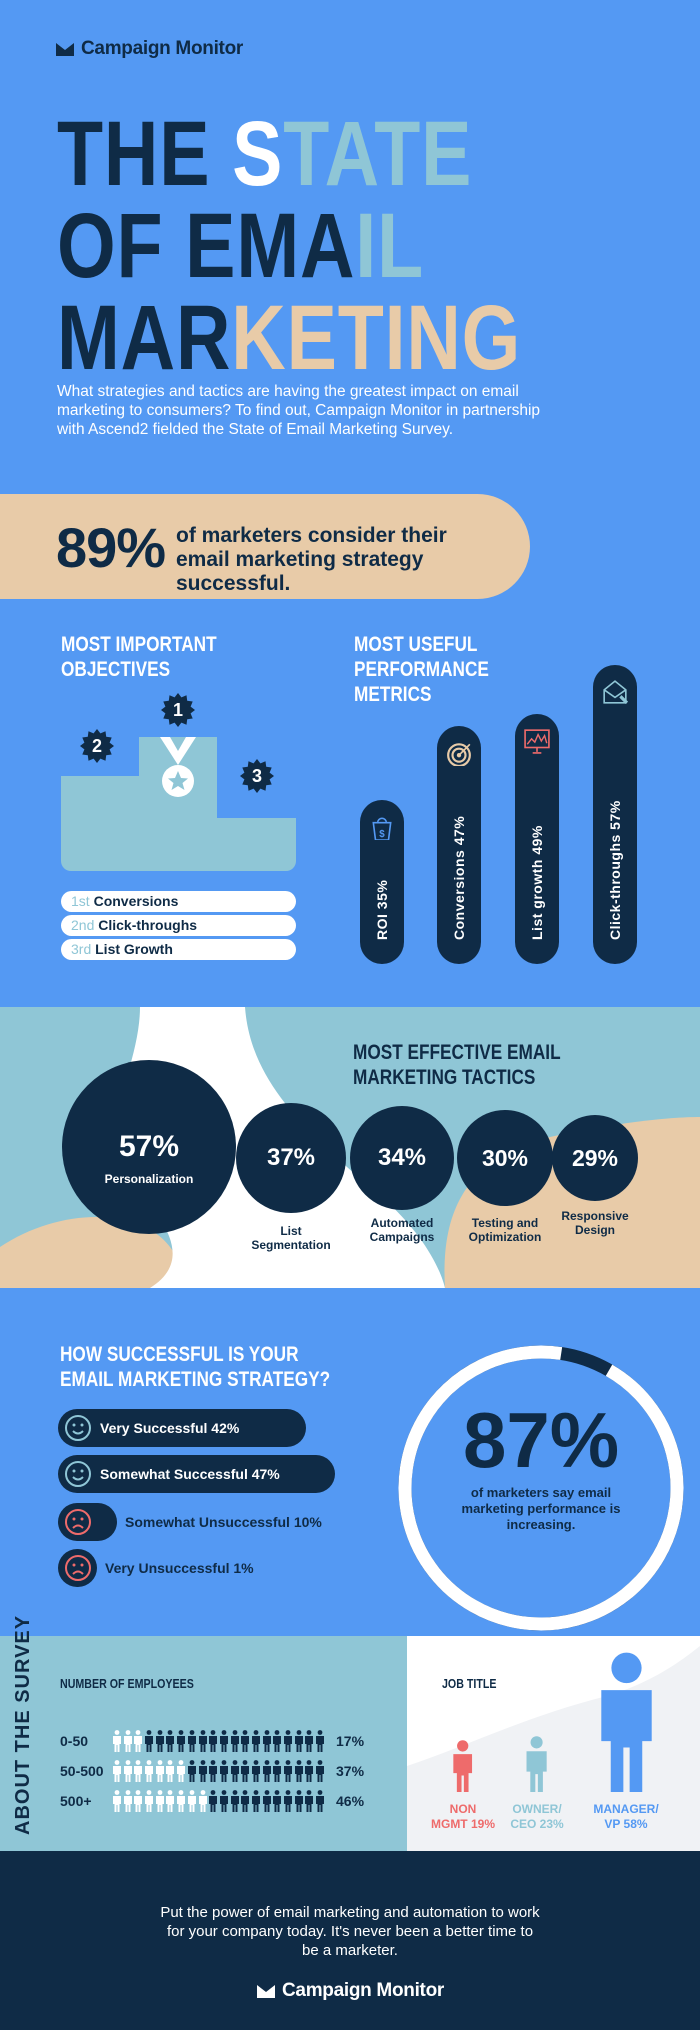 The width and height of the screenshot is (700, 2030). I want to click on tactic-label: Testing and Optimization, so click(505, 1230).